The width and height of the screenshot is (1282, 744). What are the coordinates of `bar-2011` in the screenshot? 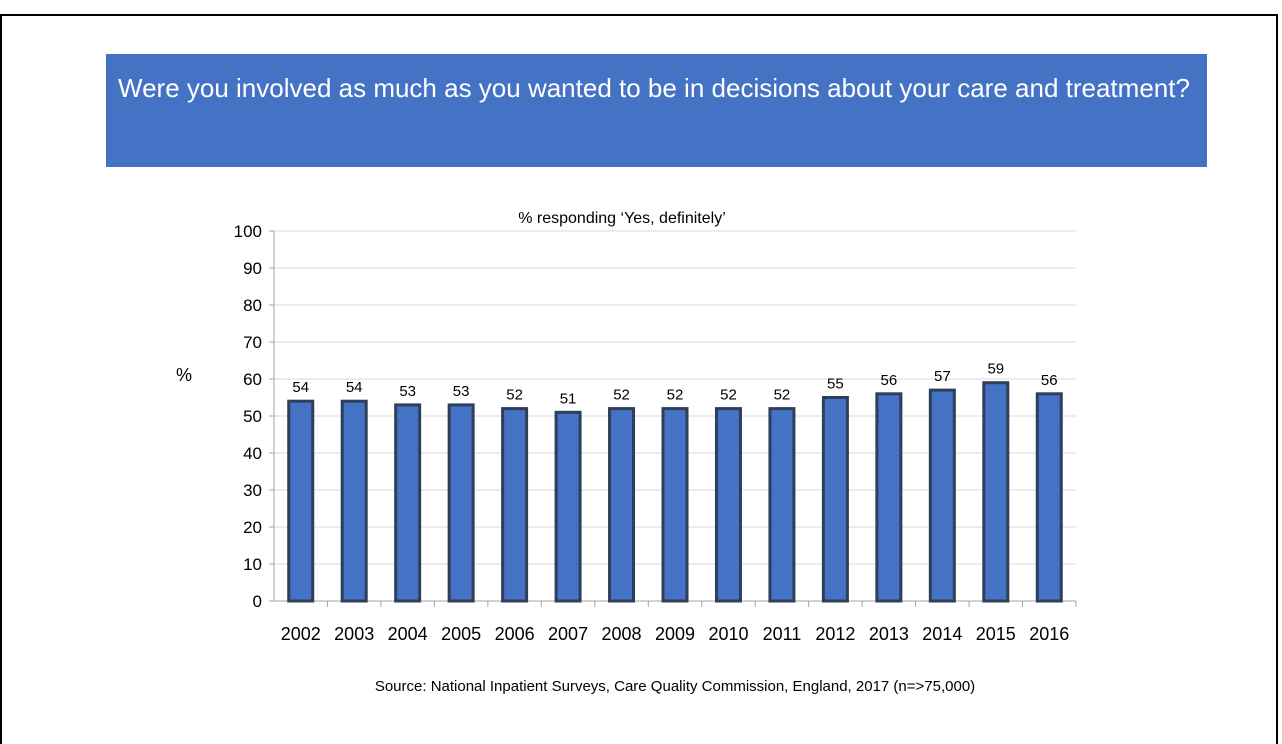 It's located at (782, 505).